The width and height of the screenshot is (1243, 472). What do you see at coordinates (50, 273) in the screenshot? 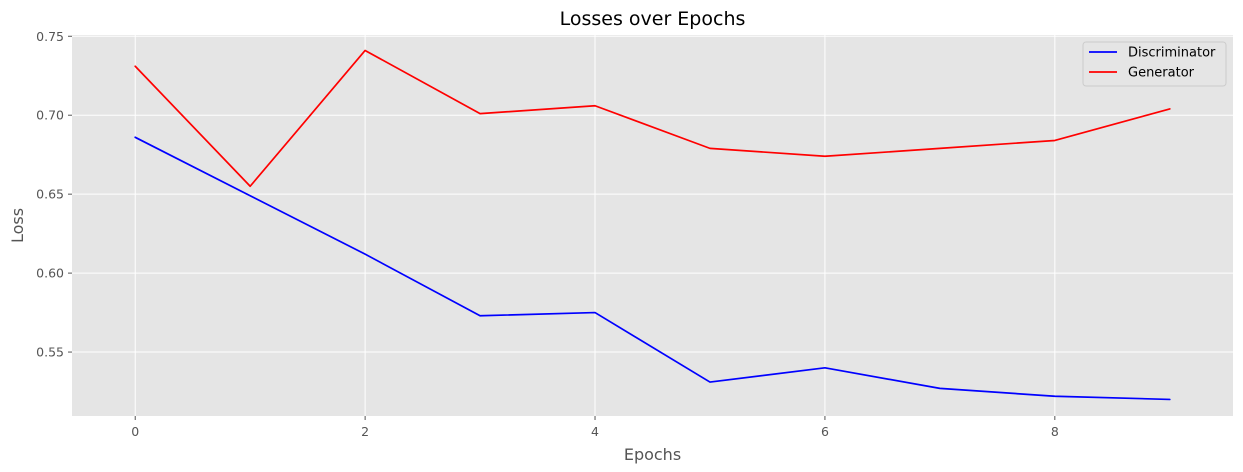
I see `y-tick-label: 0.60` at bounding box center [50, 273].